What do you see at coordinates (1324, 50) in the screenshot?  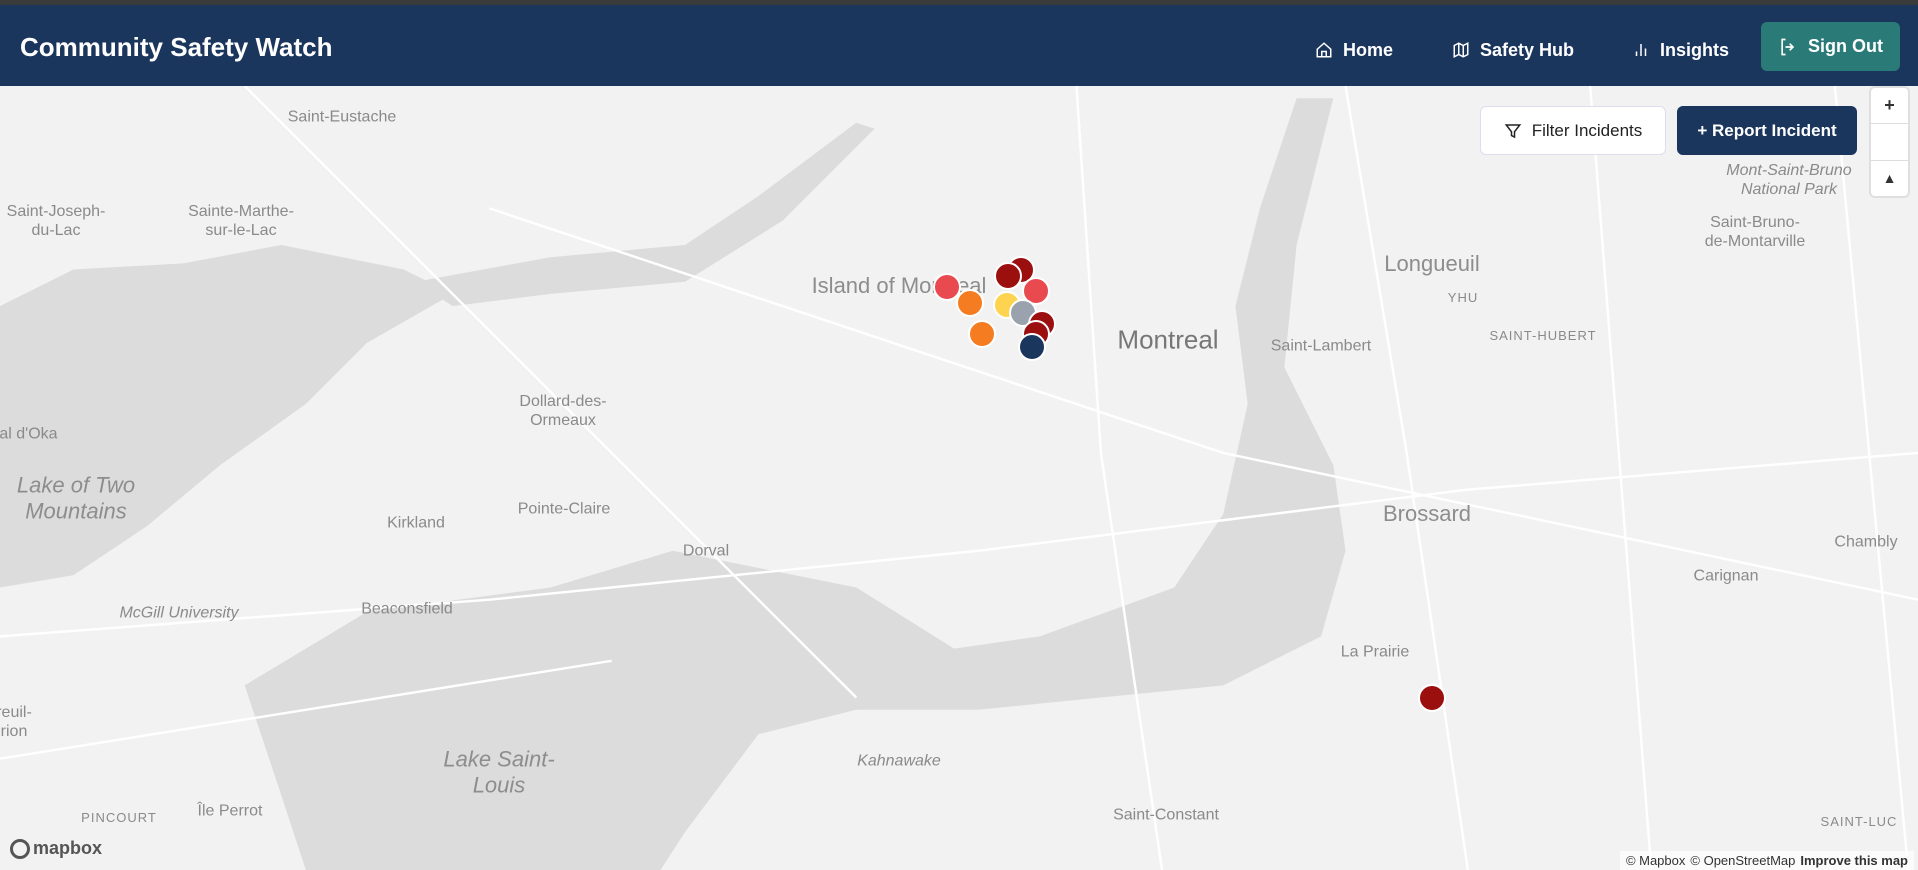 I see `home-icon` at bounding box center [1324, 50].